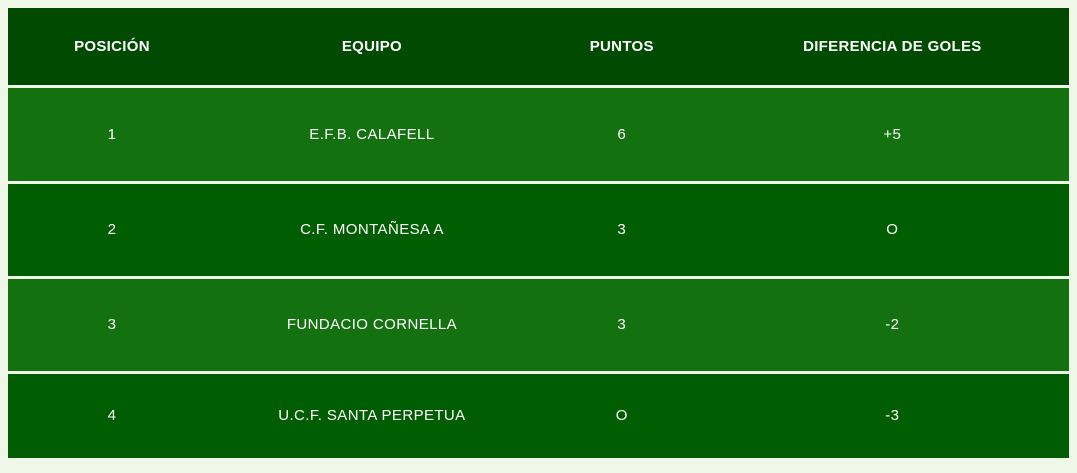 The image size is (1077, 473). What do you see at coordinates (112, 415) in the screenshot?
I see `cell-posicion: 4` at bounding box center [112, 415].